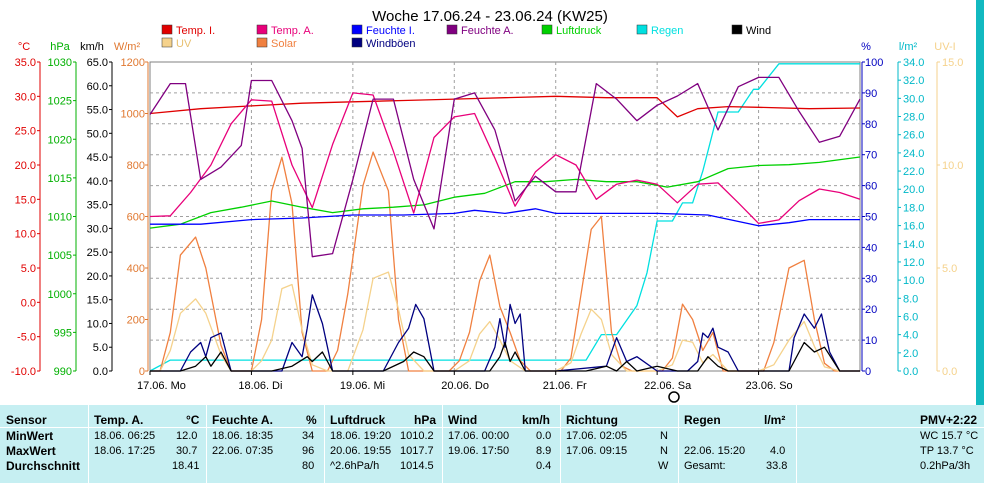  I want to click on x-tick-label: 21.06. Fr, so click(565, 386).